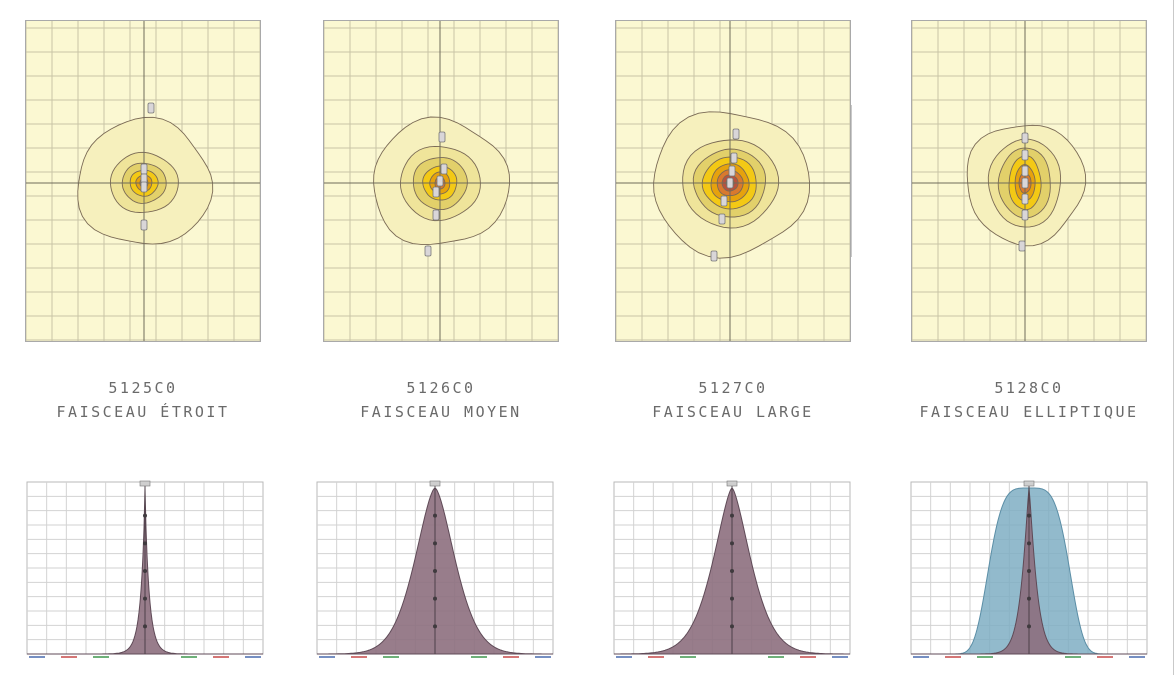 This screenshot has width=1176, height=675. What do you see at coordinates (143, 412) in the screenshot?
I see `product-name: FAISCEAU ÉTROIT` at bounding box center [143, 412].